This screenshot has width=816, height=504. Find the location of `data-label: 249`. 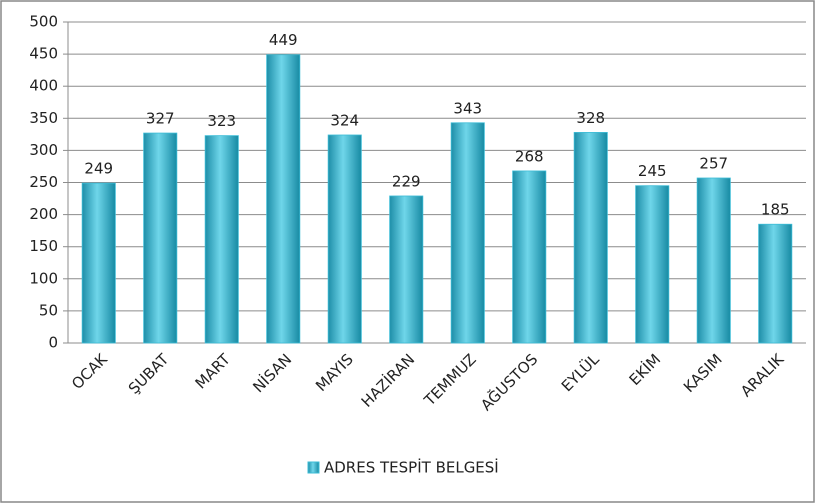

data-label: 249 is located at coordinates (98, 169).